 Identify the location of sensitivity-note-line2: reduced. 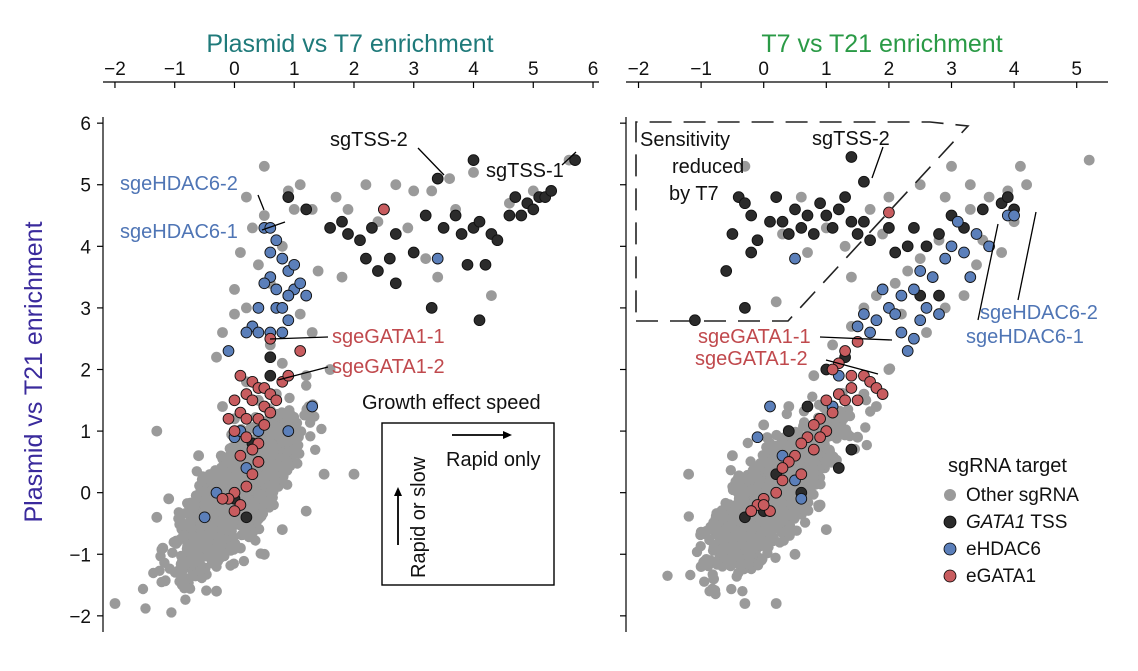
(708, 167).